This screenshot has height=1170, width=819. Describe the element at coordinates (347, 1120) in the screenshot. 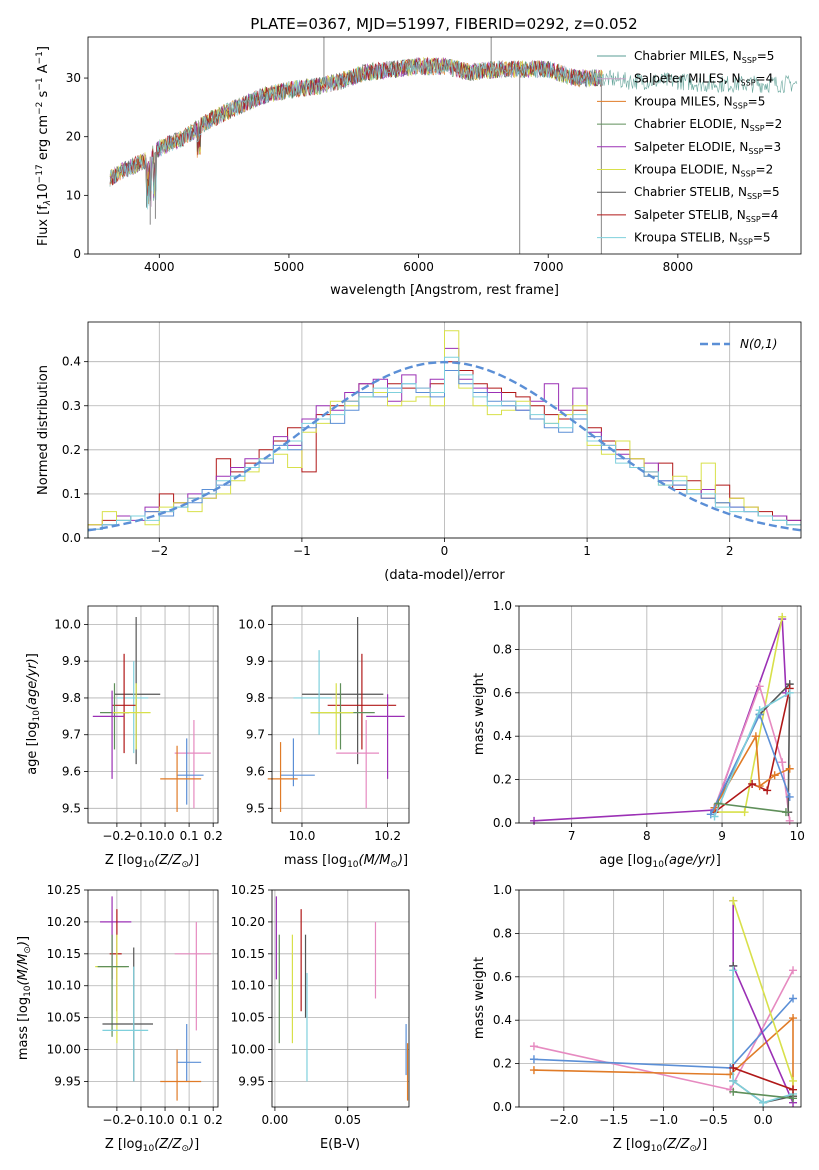

I see `x-tick-label: 0.05` at that location.